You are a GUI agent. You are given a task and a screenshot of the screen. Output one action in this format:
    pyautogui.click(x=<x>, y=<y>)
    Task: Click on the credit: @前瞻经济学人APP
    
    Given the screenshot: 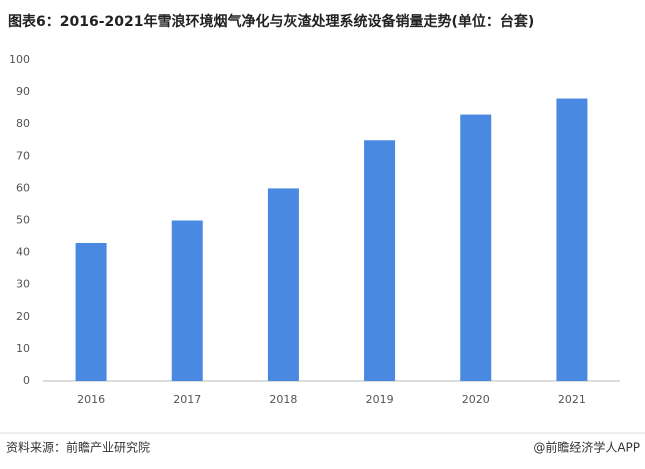 What is the action you would take?
    pyautogui.click(x=586, y=447)
    